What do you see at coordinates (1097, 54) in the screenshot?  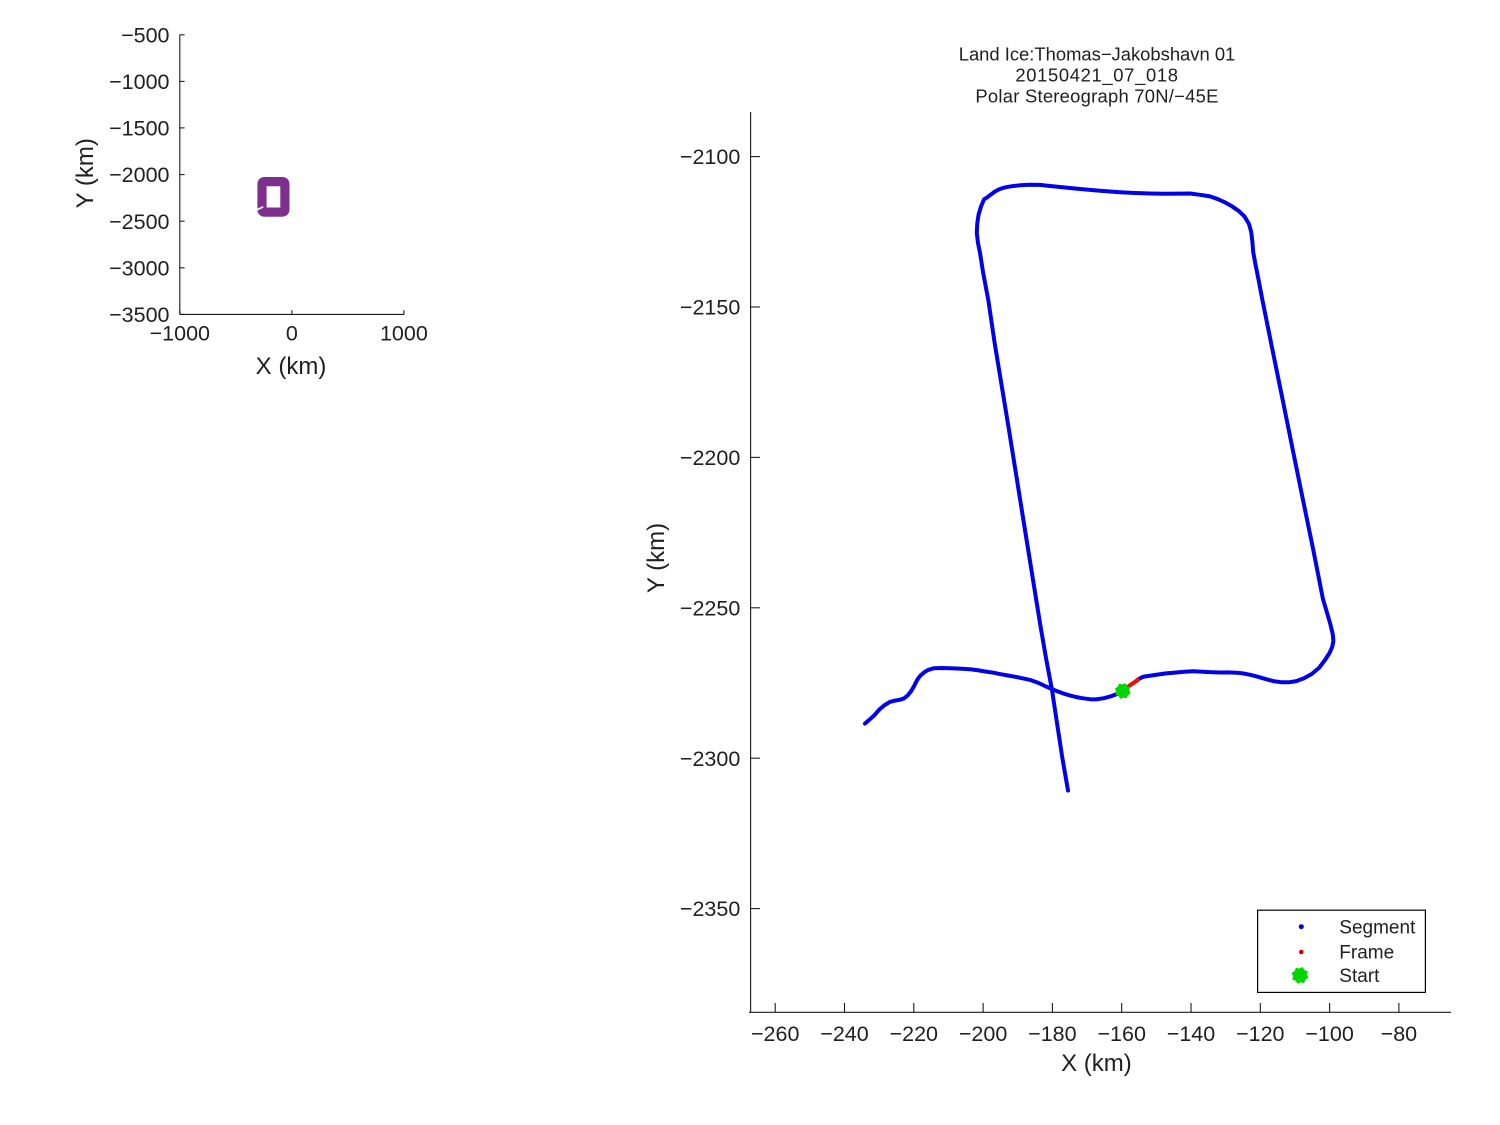 I see `svg-text: Land Ice:Thomas−Jakobshavn 01` at bounding box center [1097, 54].